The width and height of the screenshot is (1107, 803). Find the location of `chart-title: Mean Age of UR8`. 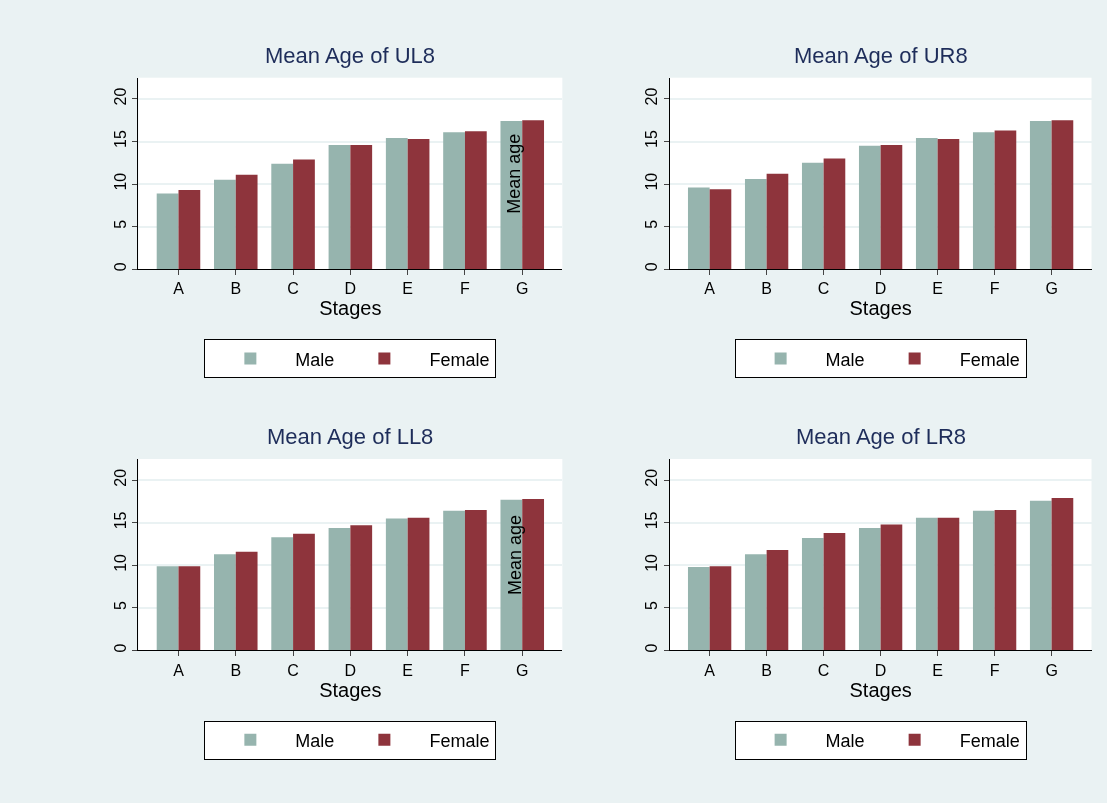

chart-title: Mean Age of UR8 is located at coordinates (881, 55).